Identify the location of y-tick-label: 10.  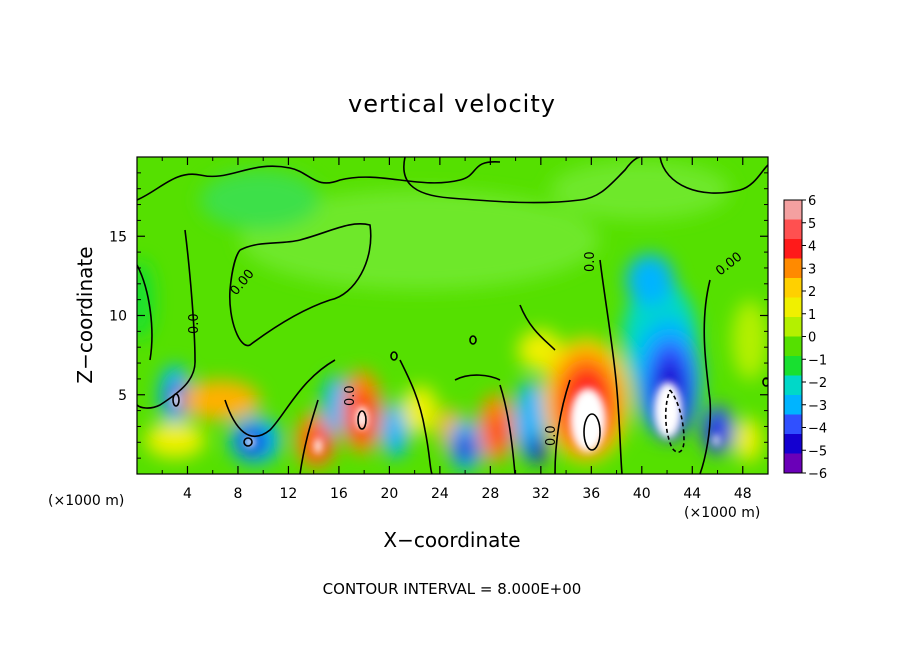
(118, 317).